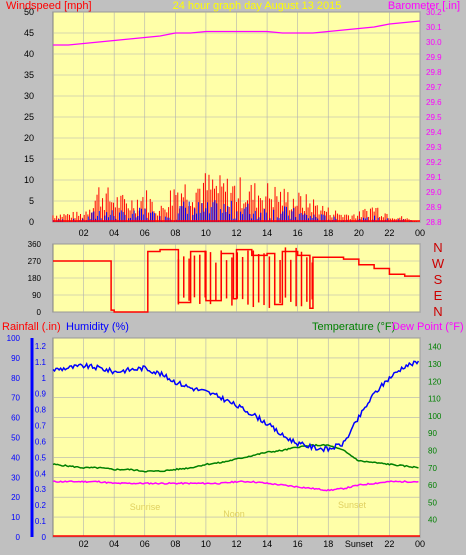  I want to click on temperature-tick-label: 50, so click(432, 502).